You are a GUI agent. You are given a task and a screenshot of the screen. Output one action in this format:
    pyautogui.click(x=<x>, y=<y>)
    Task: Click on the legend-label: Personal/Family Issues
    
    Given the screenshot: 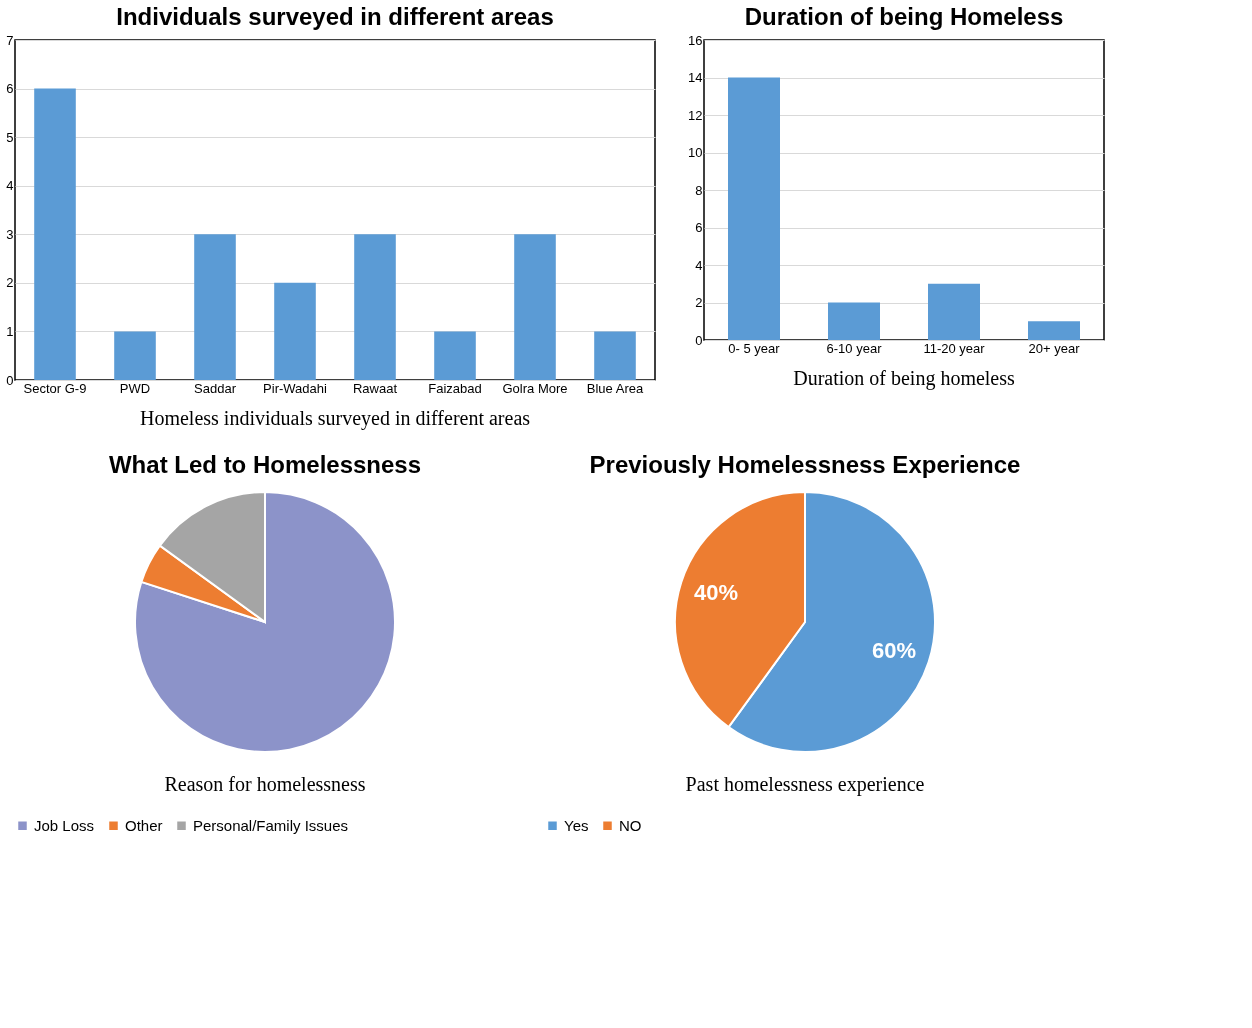 What is the action you would take?
    pyautogui.click(x=271, y=825)
    